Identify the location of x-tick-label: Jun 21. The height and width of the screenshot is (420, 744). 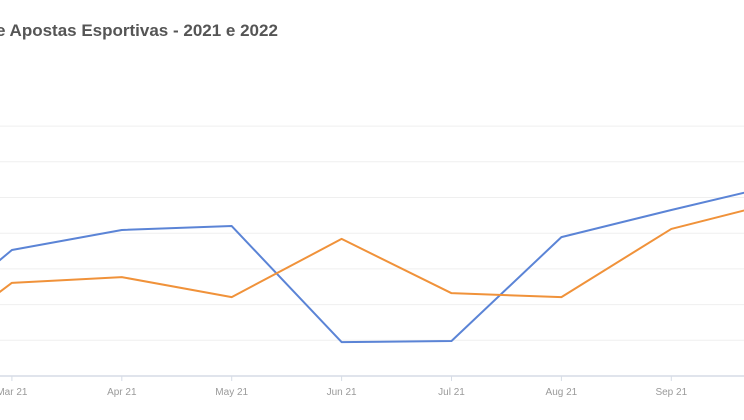
(342, 392).